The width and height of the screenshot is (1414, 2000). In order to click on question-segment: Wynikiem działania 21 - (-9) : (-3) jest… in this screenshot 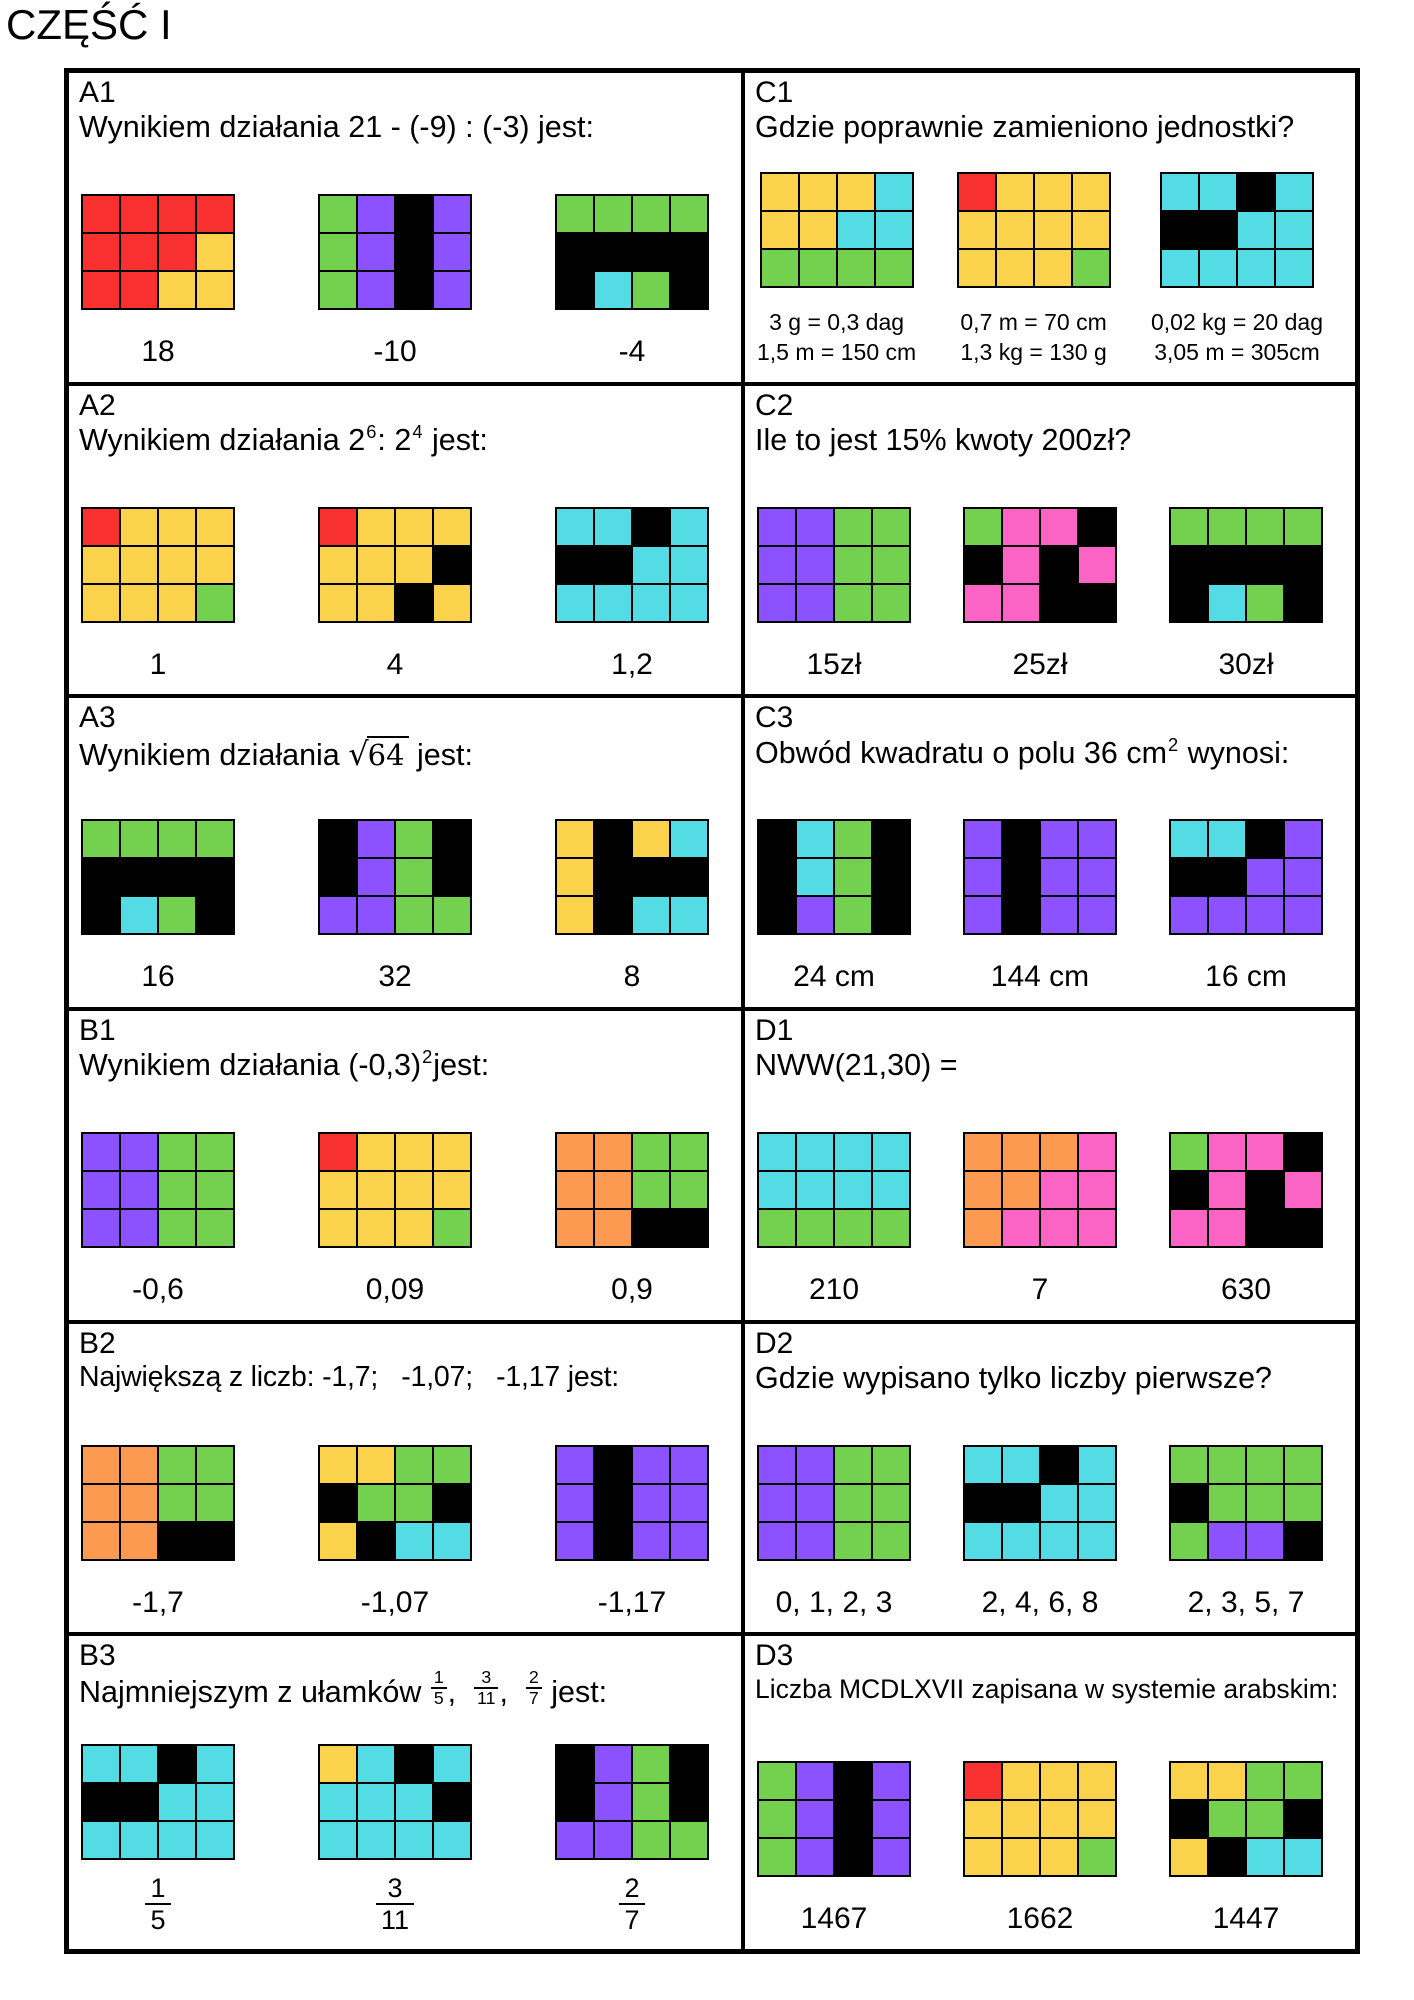, I will do `click(336, 127)`.